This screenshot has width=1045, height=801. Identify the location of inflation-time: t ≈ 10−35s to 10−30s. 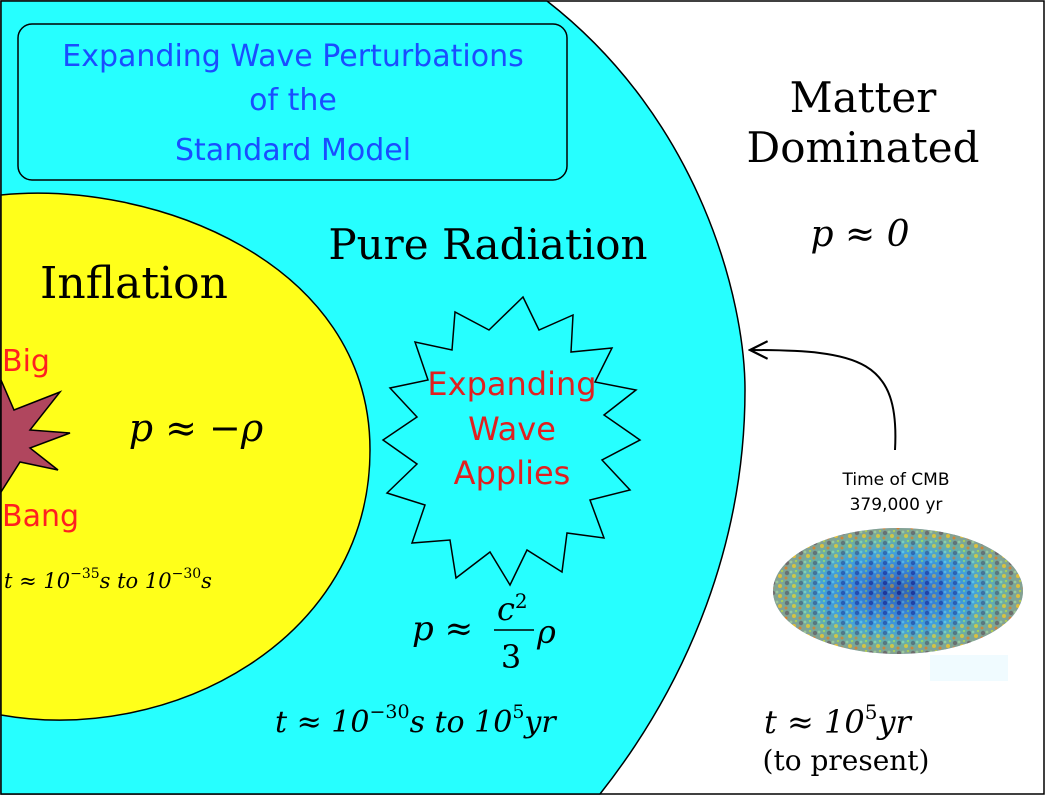
(108, 579).